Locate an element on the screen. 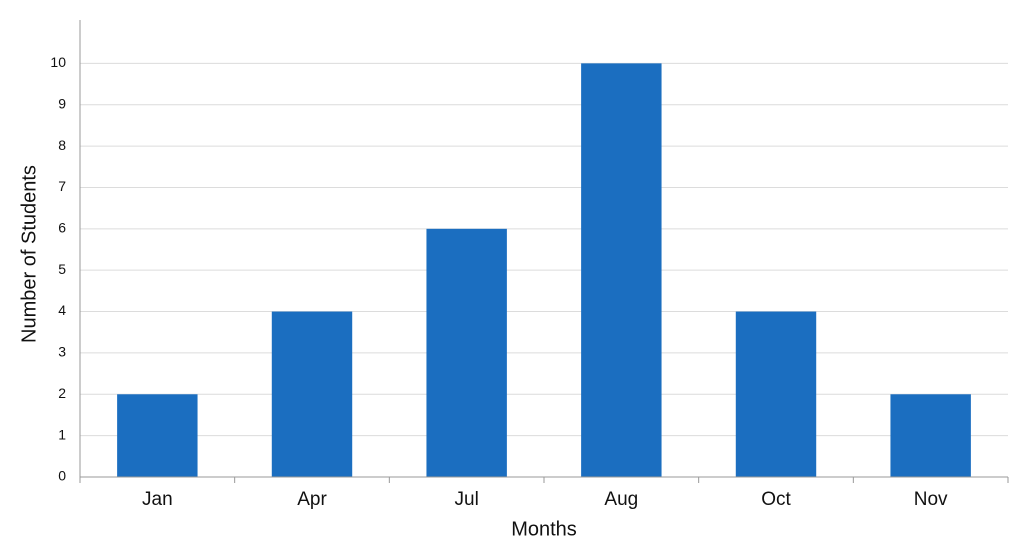 This screenshot has height=559, width=1024. y-tick-label: 8 is located at coordinates (62, 145).